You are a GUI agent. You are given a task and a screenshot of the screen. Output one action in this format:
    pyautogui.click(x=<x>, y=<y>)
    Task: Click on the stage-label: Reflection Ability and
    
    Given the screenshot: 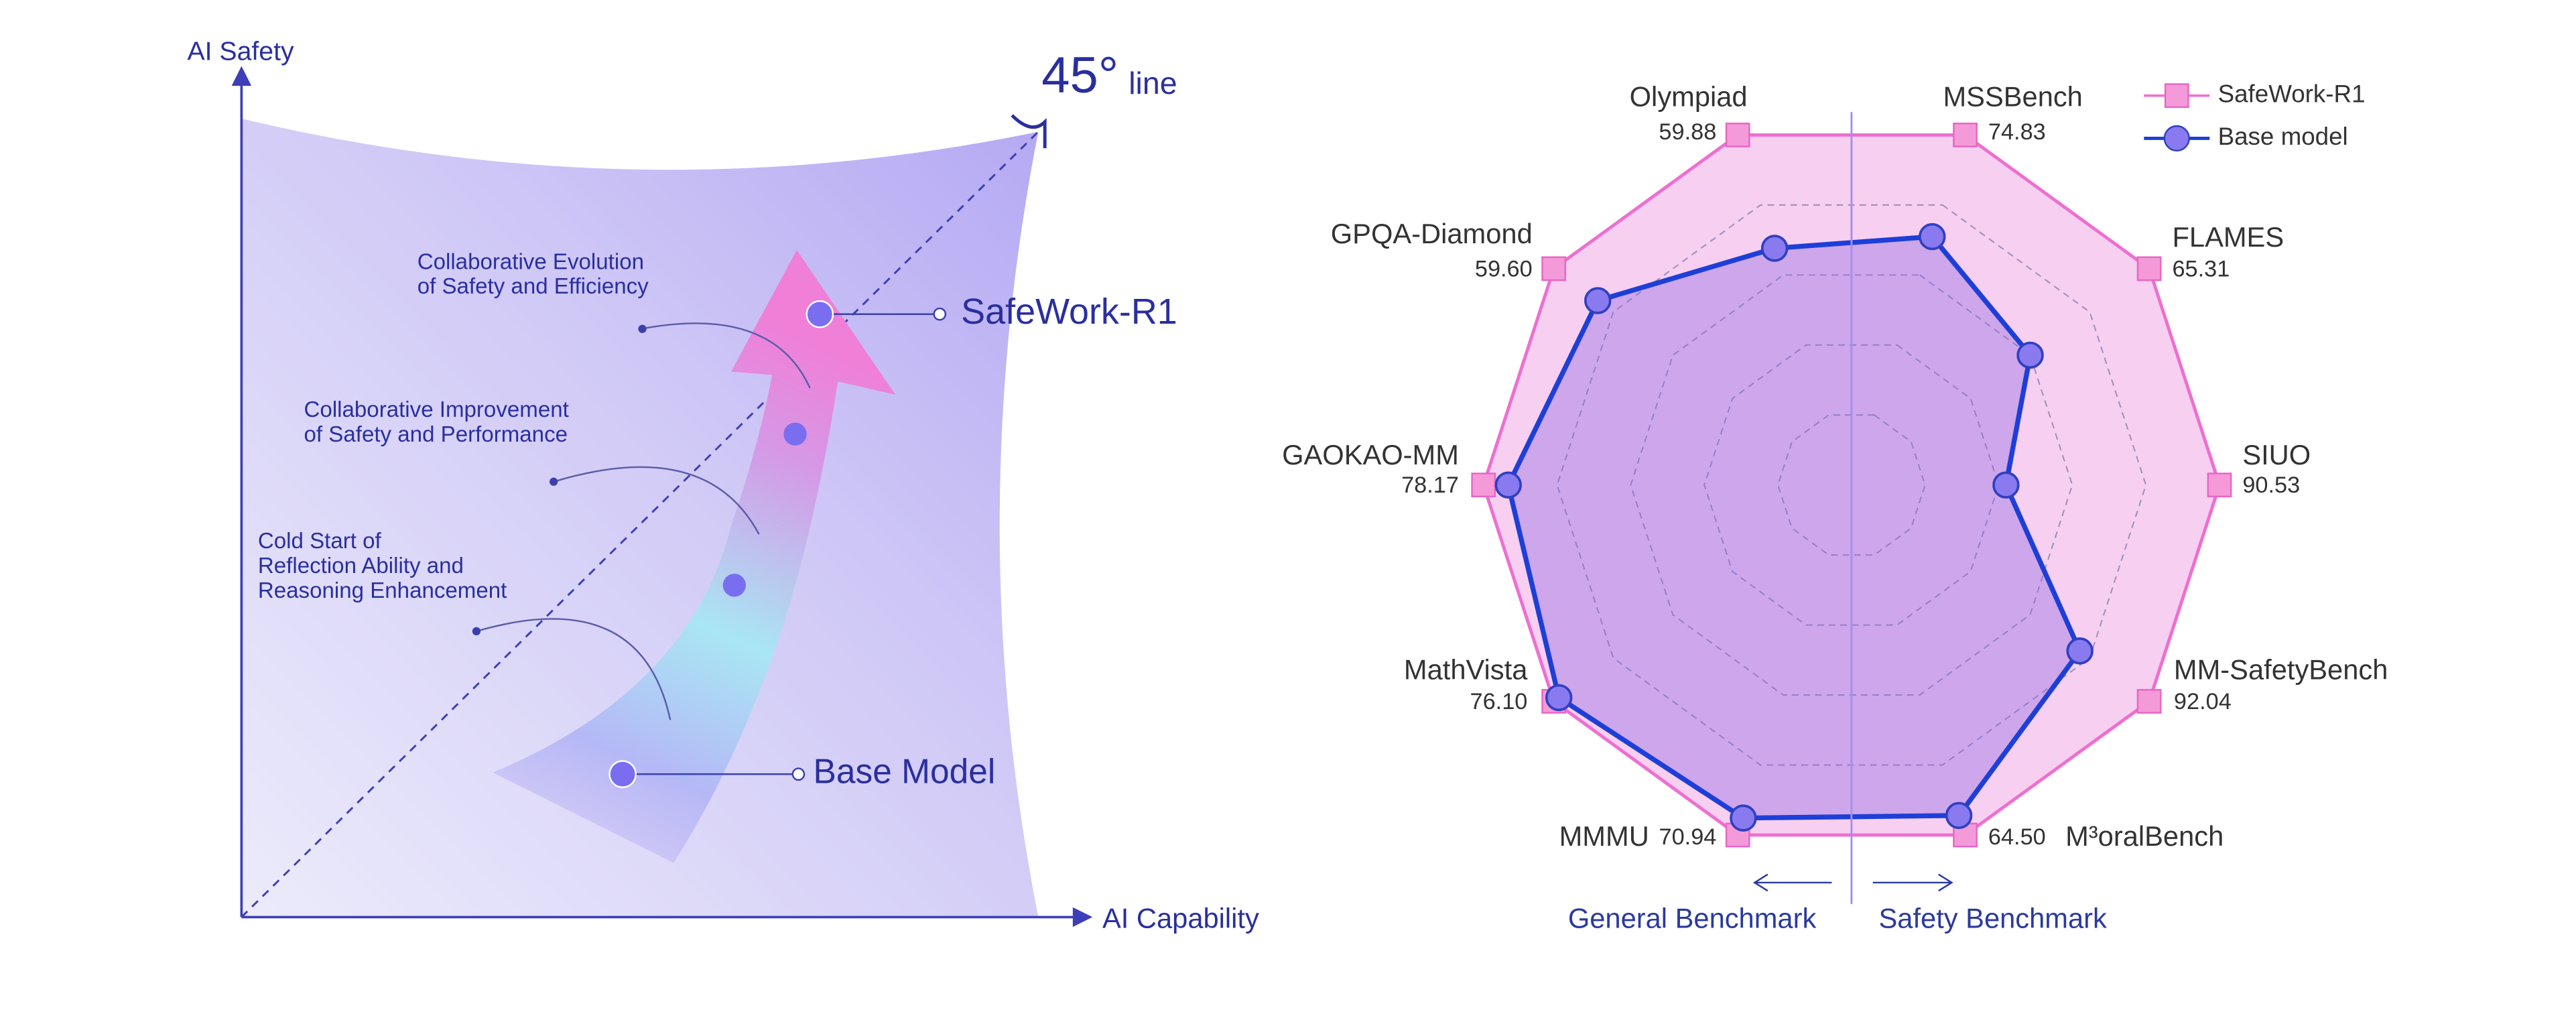 What is the action you would take?
    pyautogui.click(x=361, y=566)
    